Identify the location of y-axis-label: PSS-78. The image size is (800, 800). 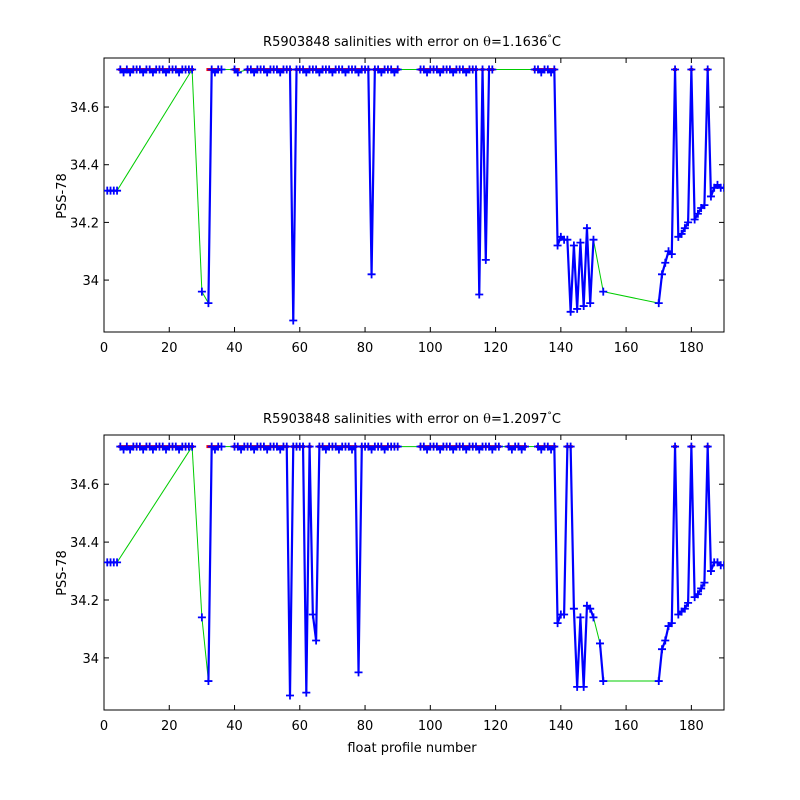
(62, 196).